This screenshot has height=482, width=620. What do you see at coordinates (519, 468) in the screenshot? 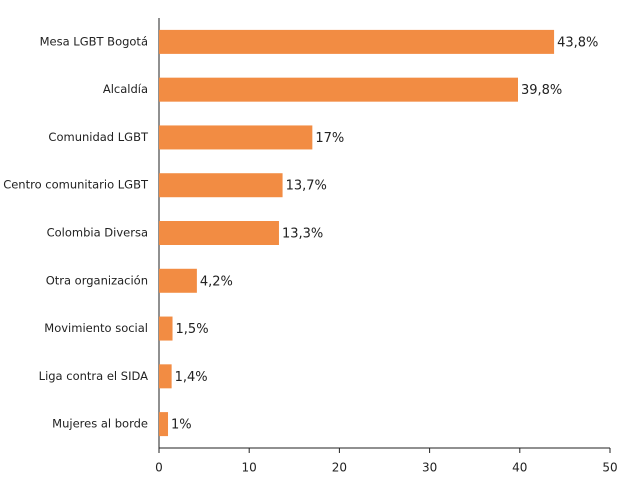
I see `x-tick-label: 40` at bounding box center [519, 468].